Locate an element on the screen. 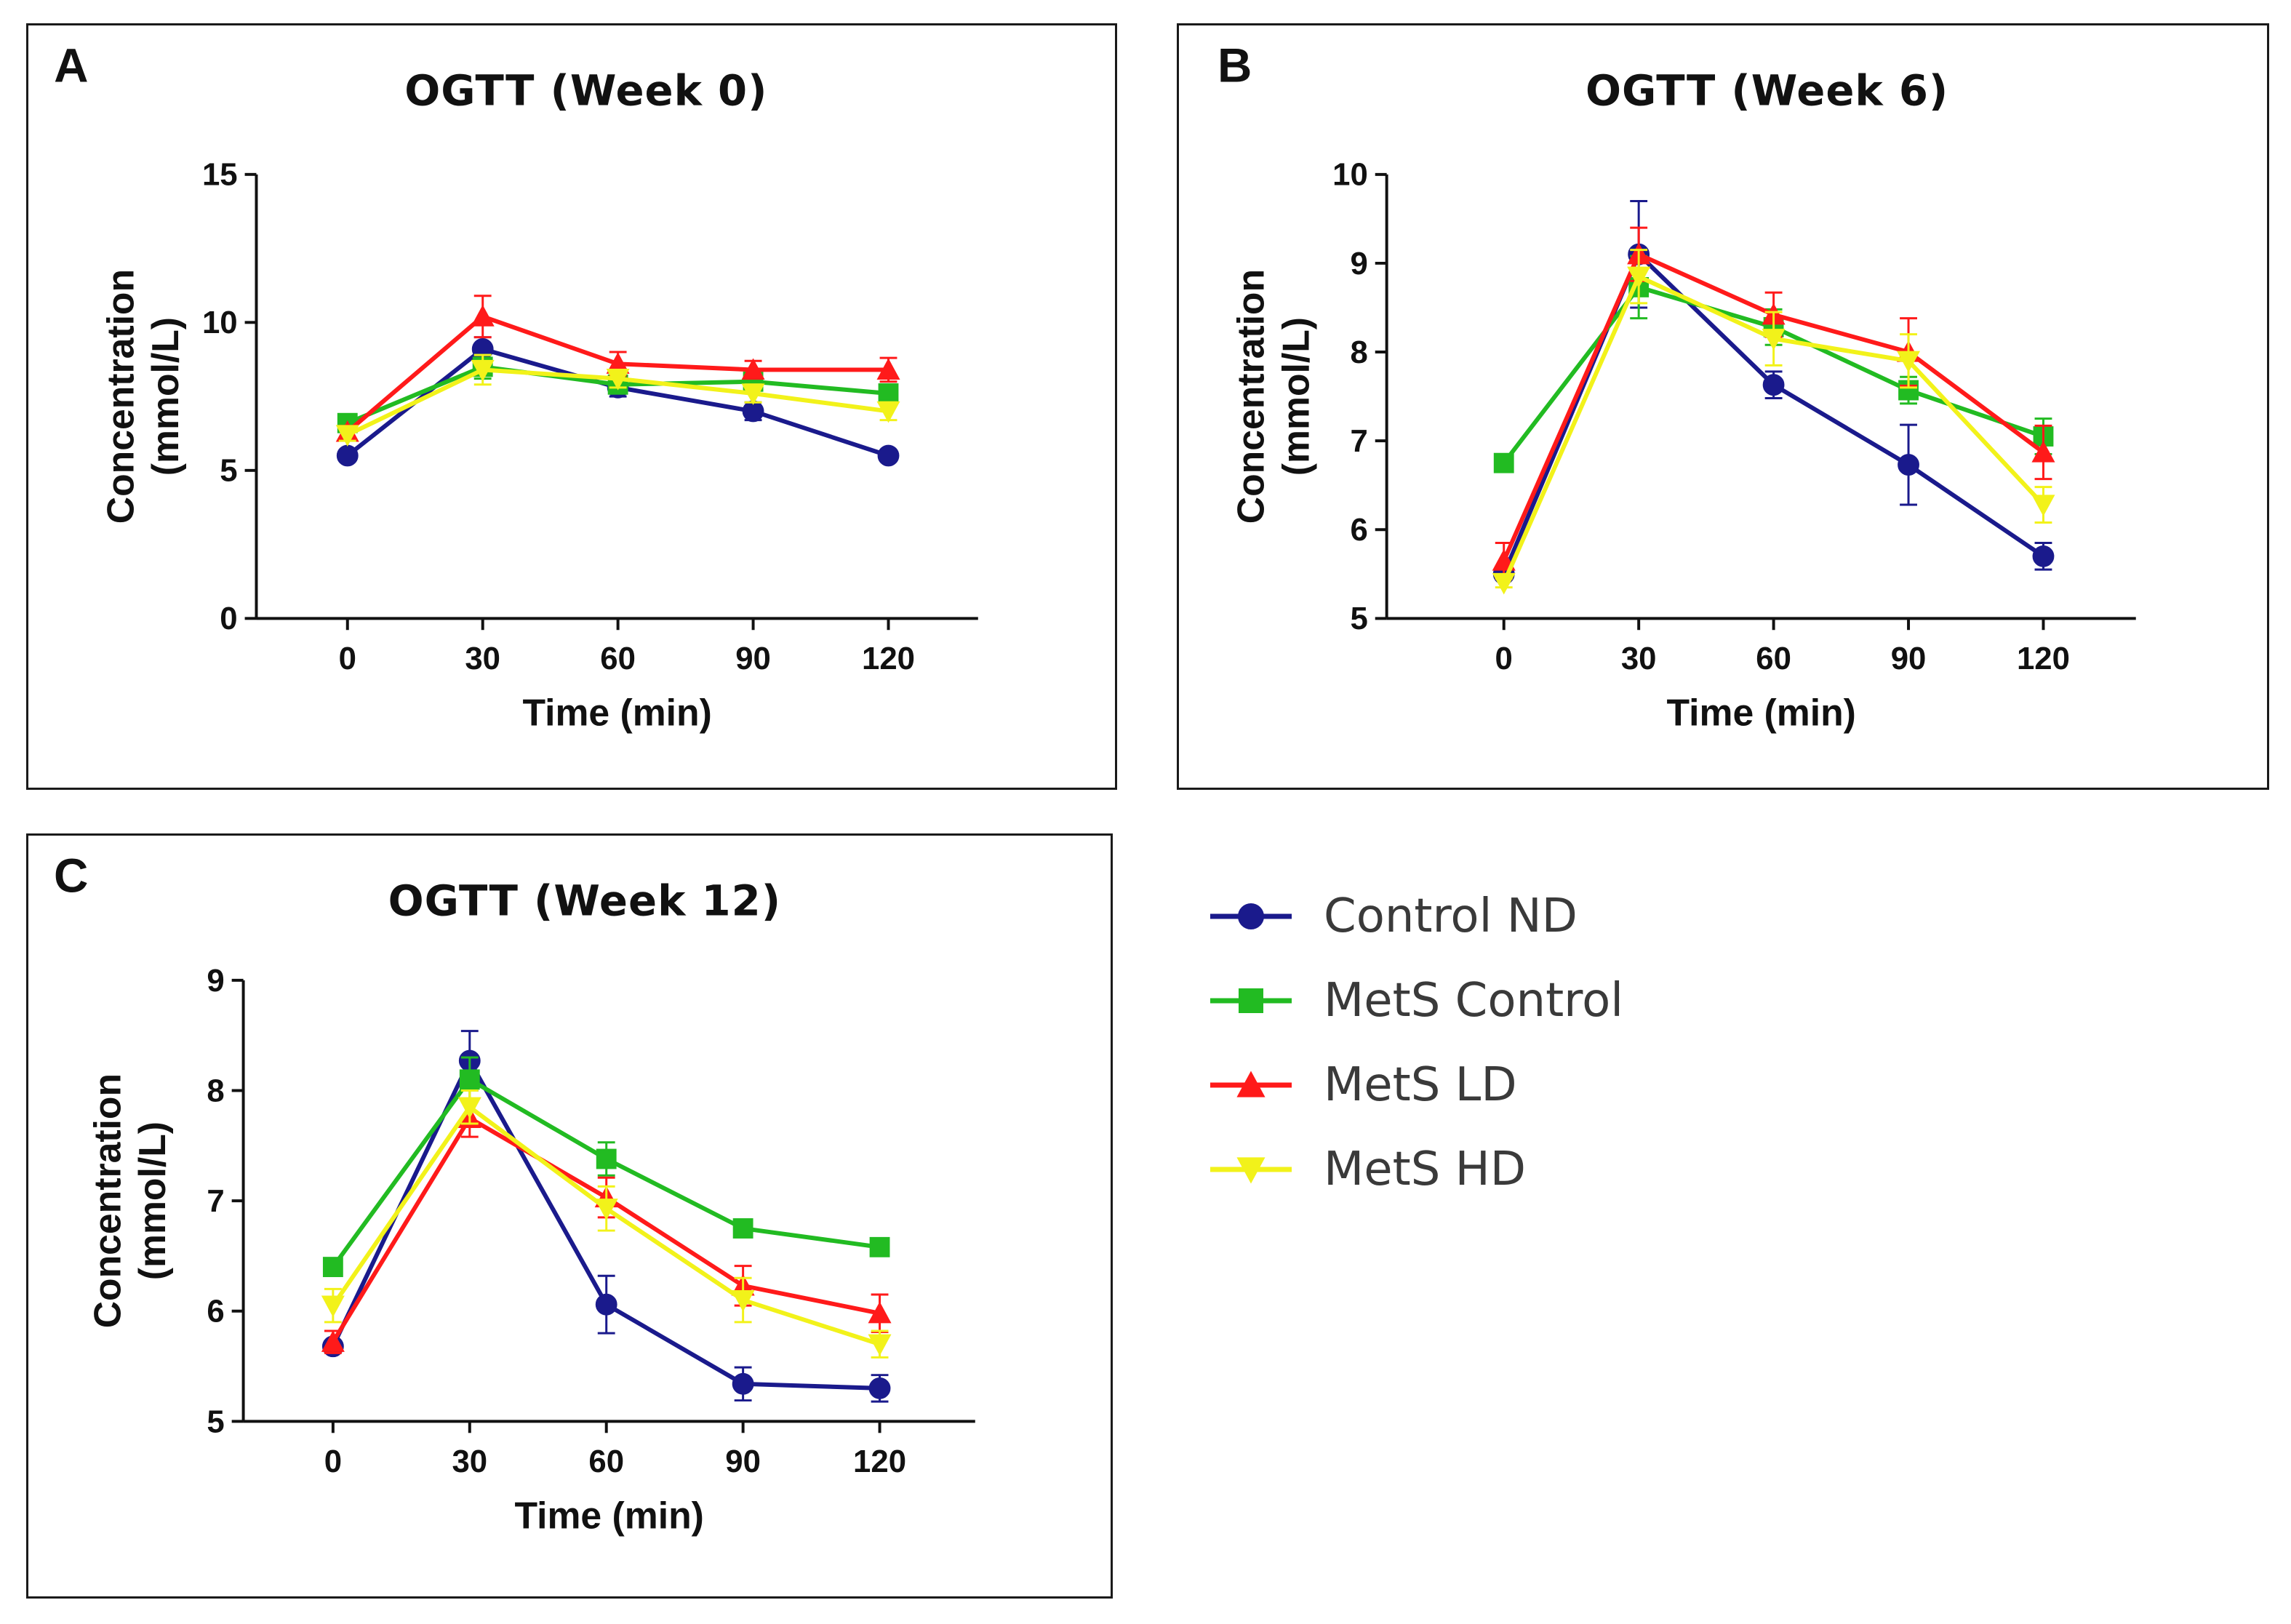 This screenshot has width=2291, height=1624. legend-item: MetS Control is located at coordinates (1534, 1000).